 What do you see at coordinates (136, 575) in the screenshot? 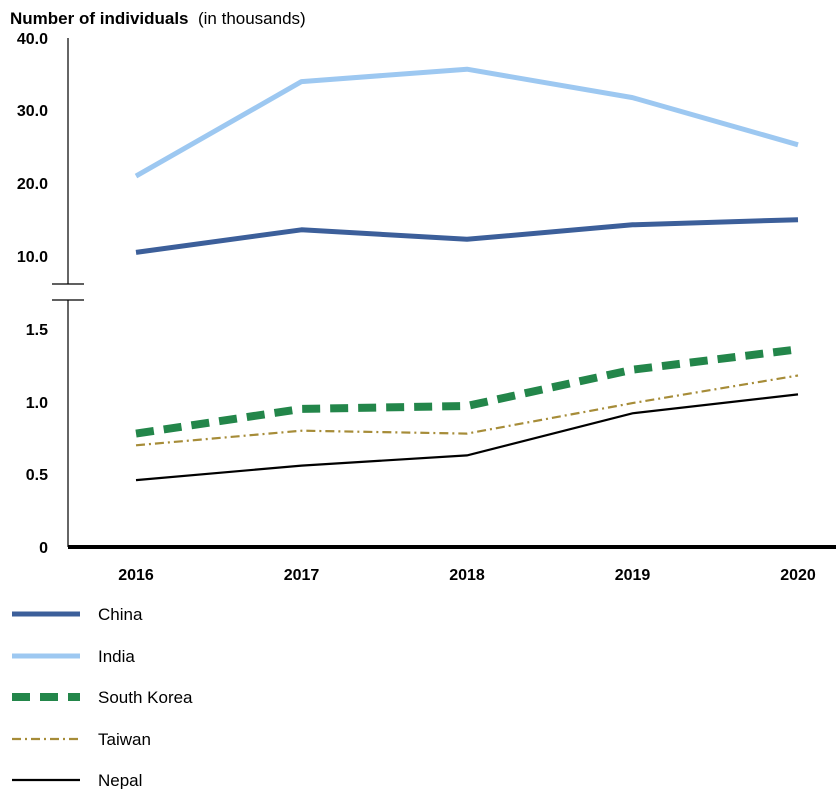
I see `x-tick-label: 2016` at bounding box center [136, 575].